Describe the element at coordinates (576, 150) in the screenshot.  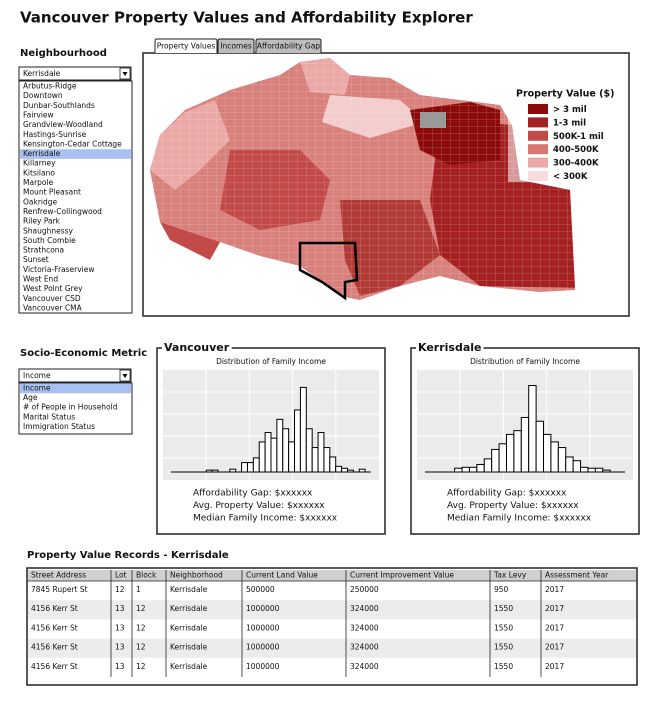
I see `legend-label: 400-500K` at that location.